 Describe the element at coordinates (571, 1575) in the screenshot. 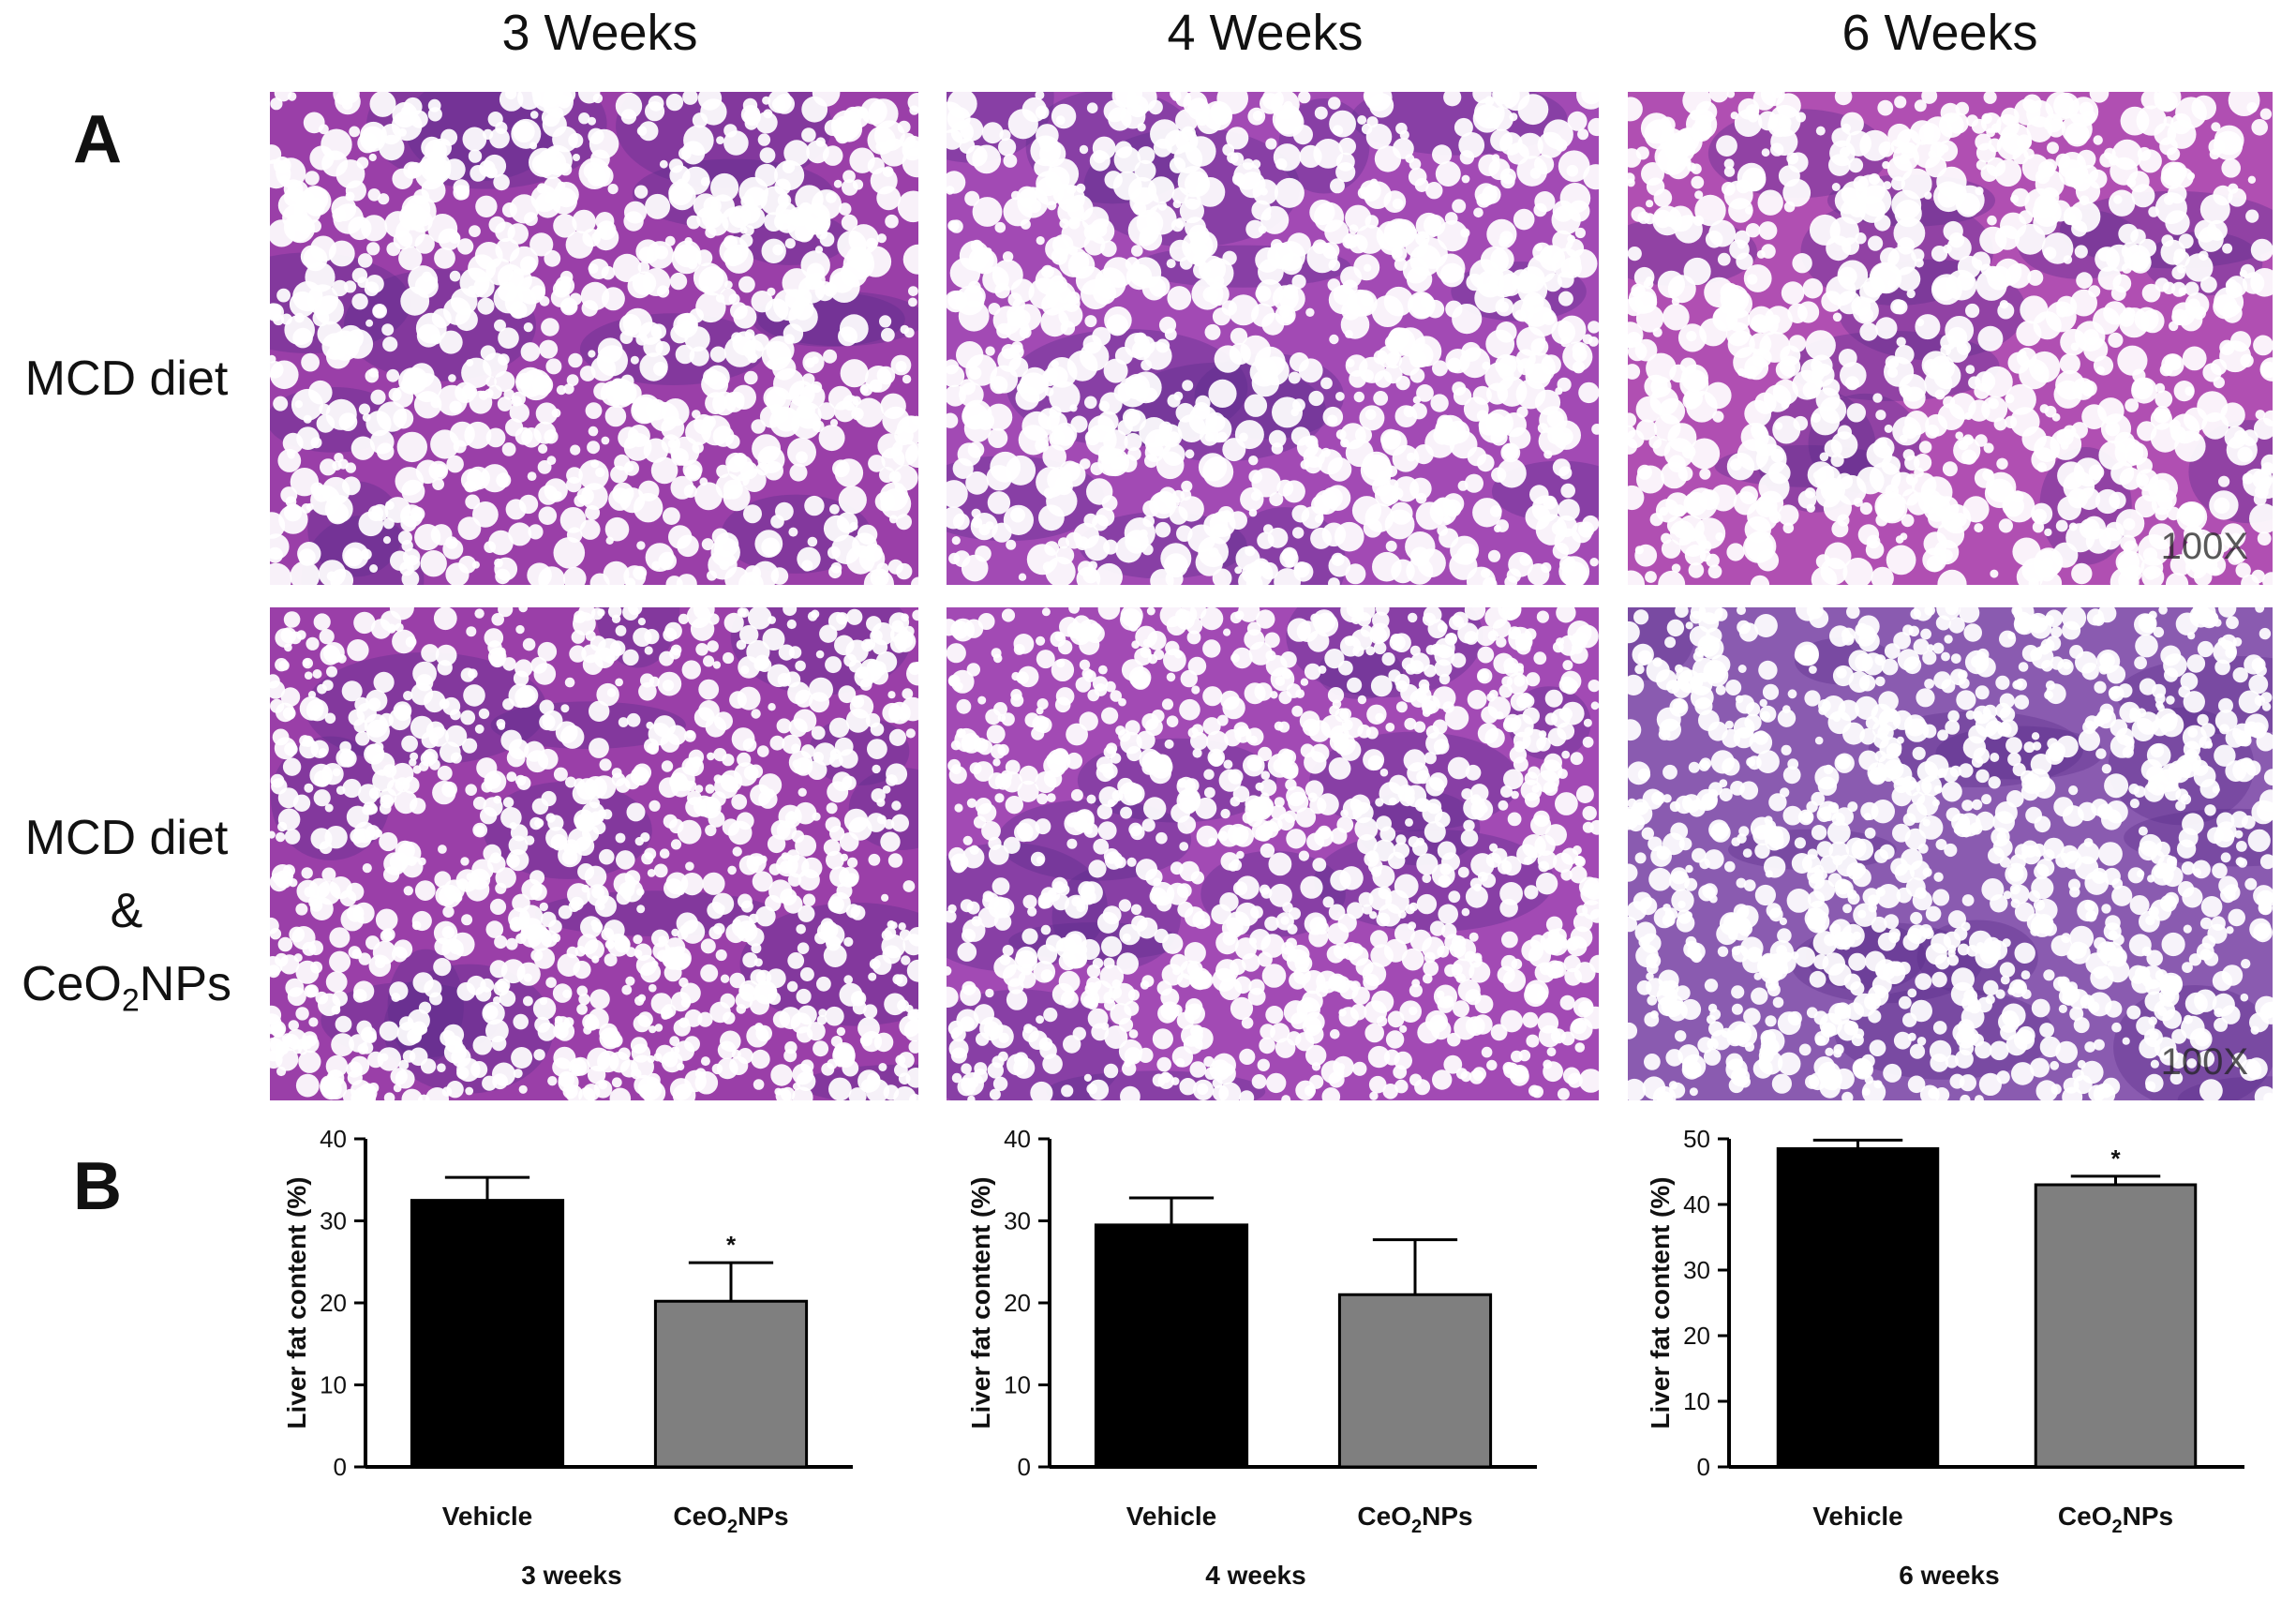

I see `x-axis-label: 3 weeks` at that location.